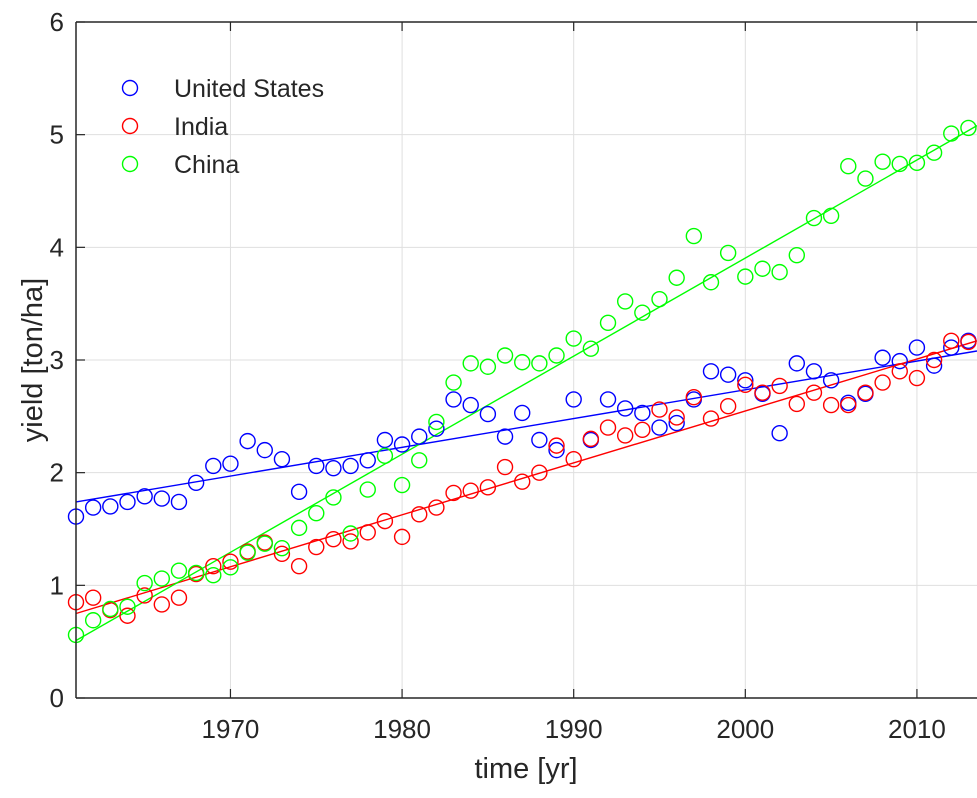  What do you see at coordinates (57, 473) in the screenshot?
I see `y-tick-label: 2` at bounding box center [57, 473].